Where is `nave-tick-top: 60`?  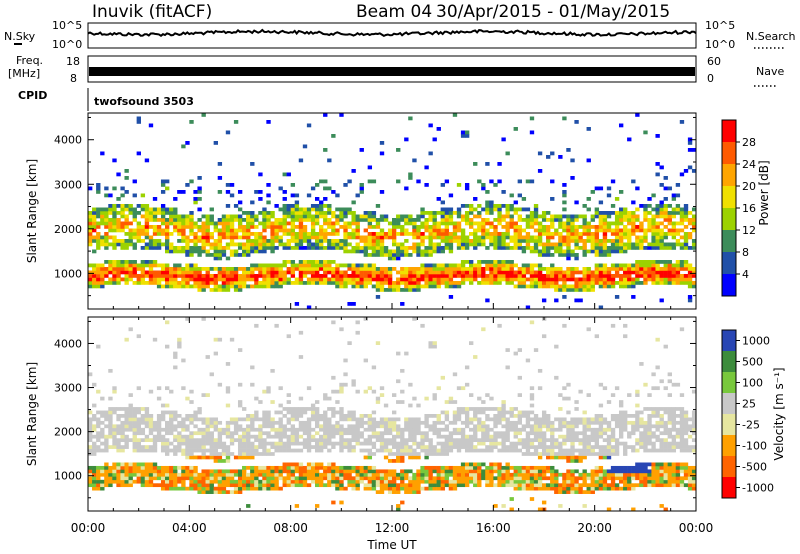 nave-tick-top: 60 is located at coordinates (714, 61).